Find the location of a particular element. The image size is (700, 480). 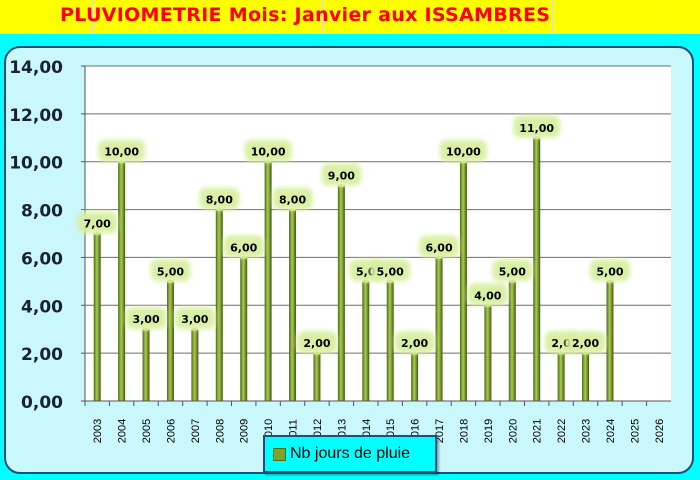

y-tick-label: 8,00 is located at coordinates (42, 212).